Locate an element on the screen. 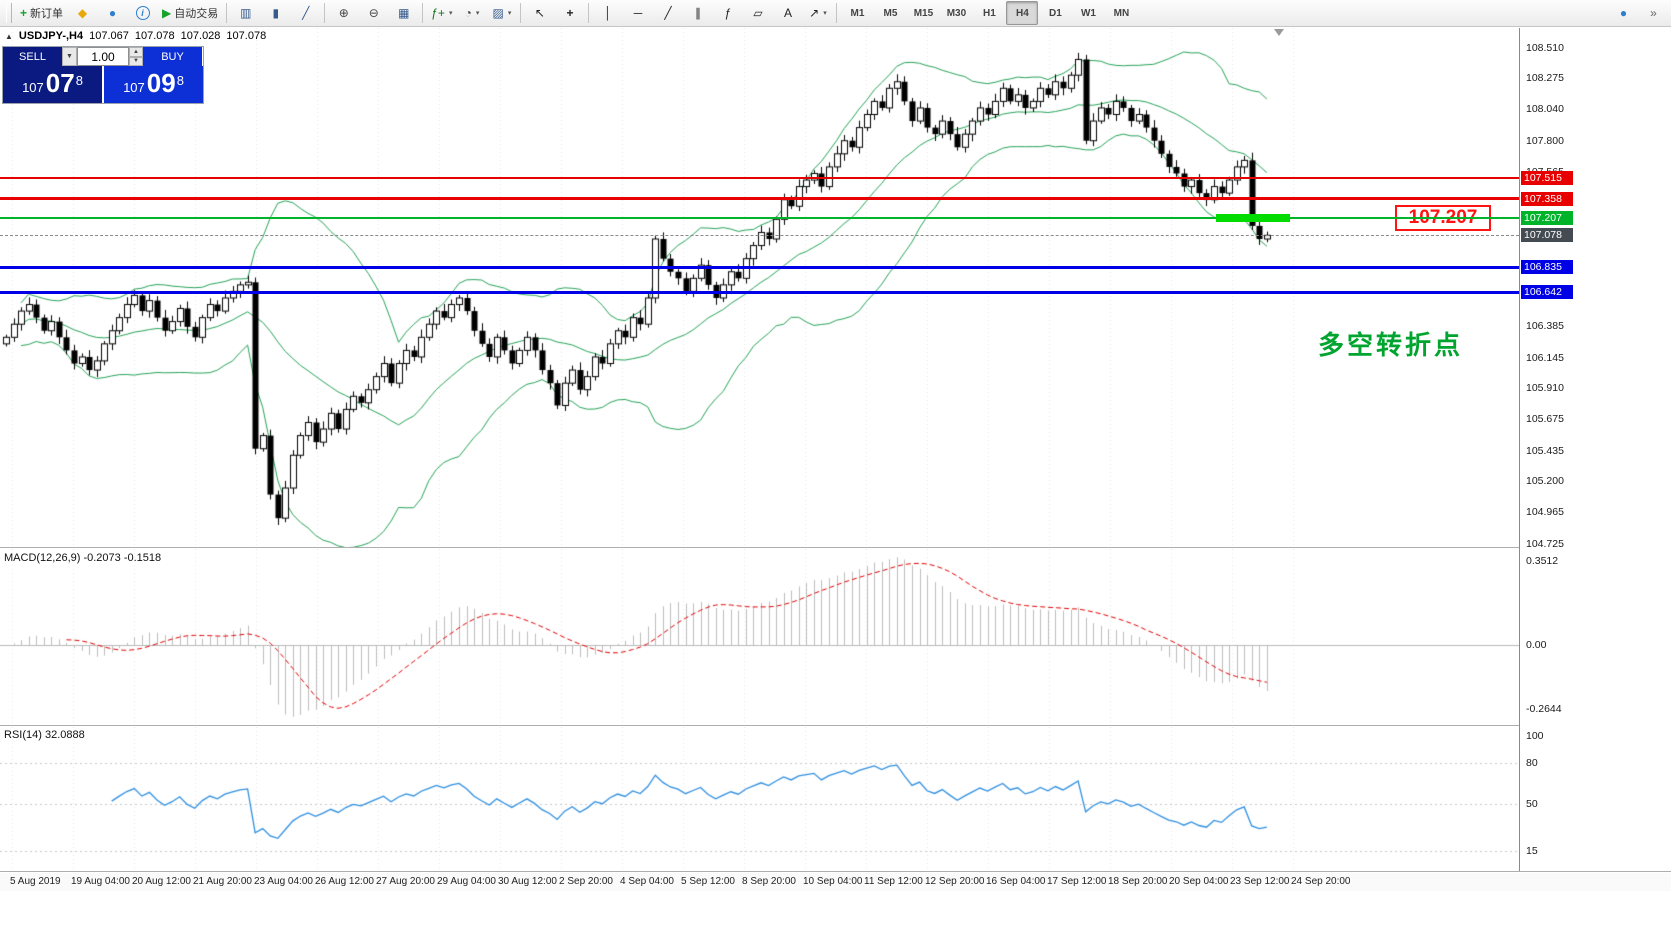 This screenshot has width=1671, height=952. text-icon: A is located at coordinates (787, 13).